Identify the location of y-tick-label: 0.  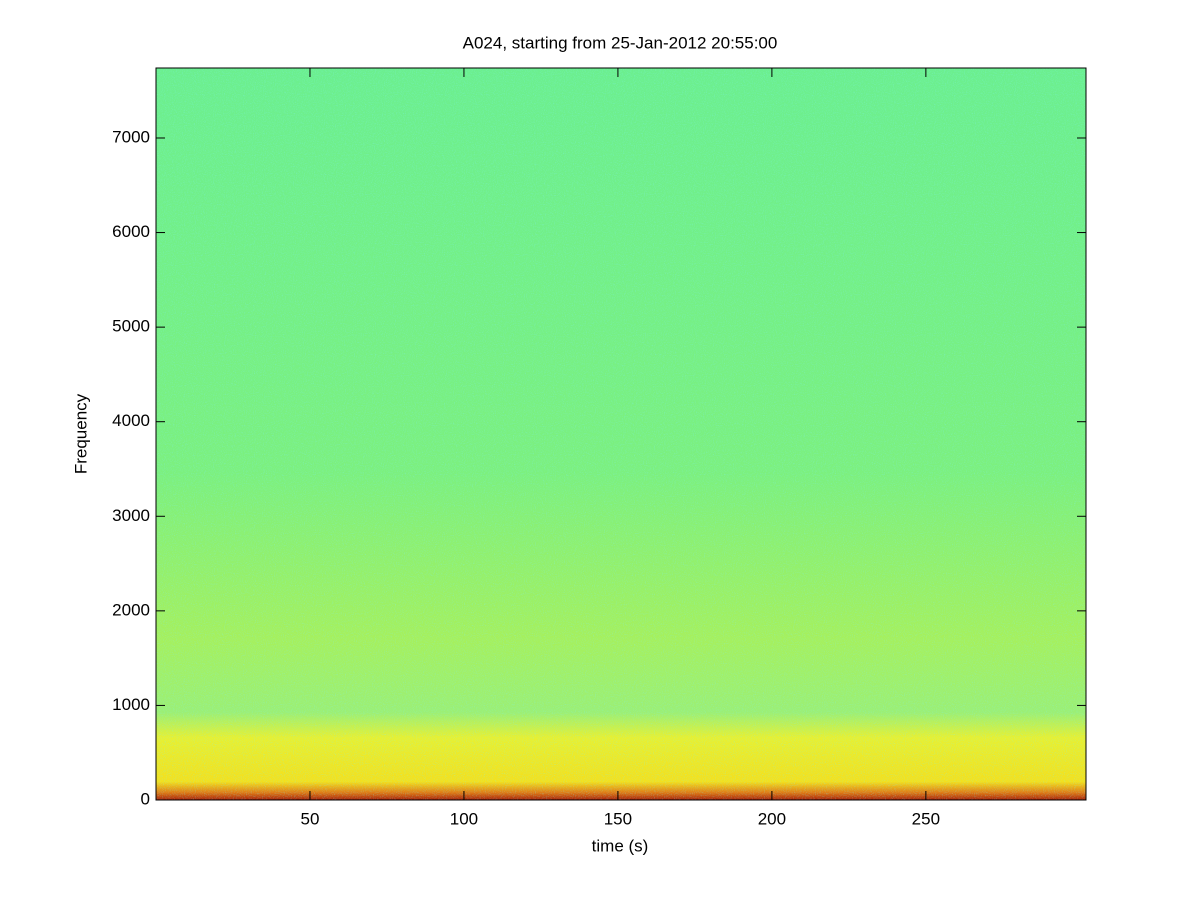
(145, 798).